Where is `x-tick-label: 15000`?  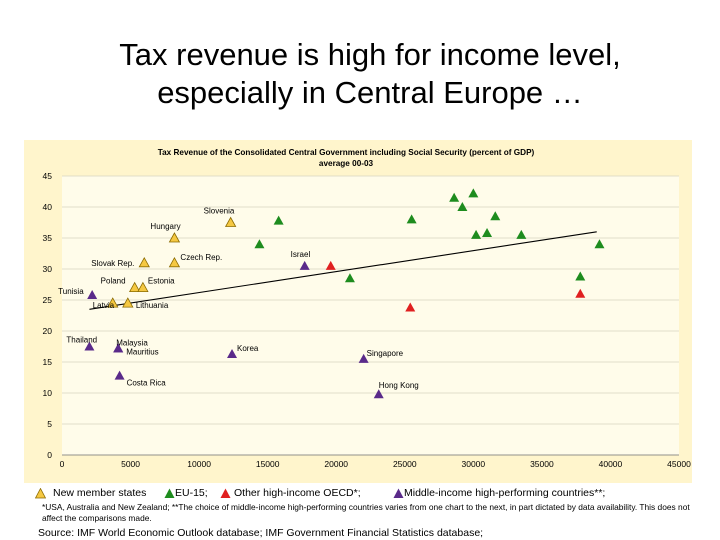 x-tick-label: 15000 is located at coordinates (268, 464).